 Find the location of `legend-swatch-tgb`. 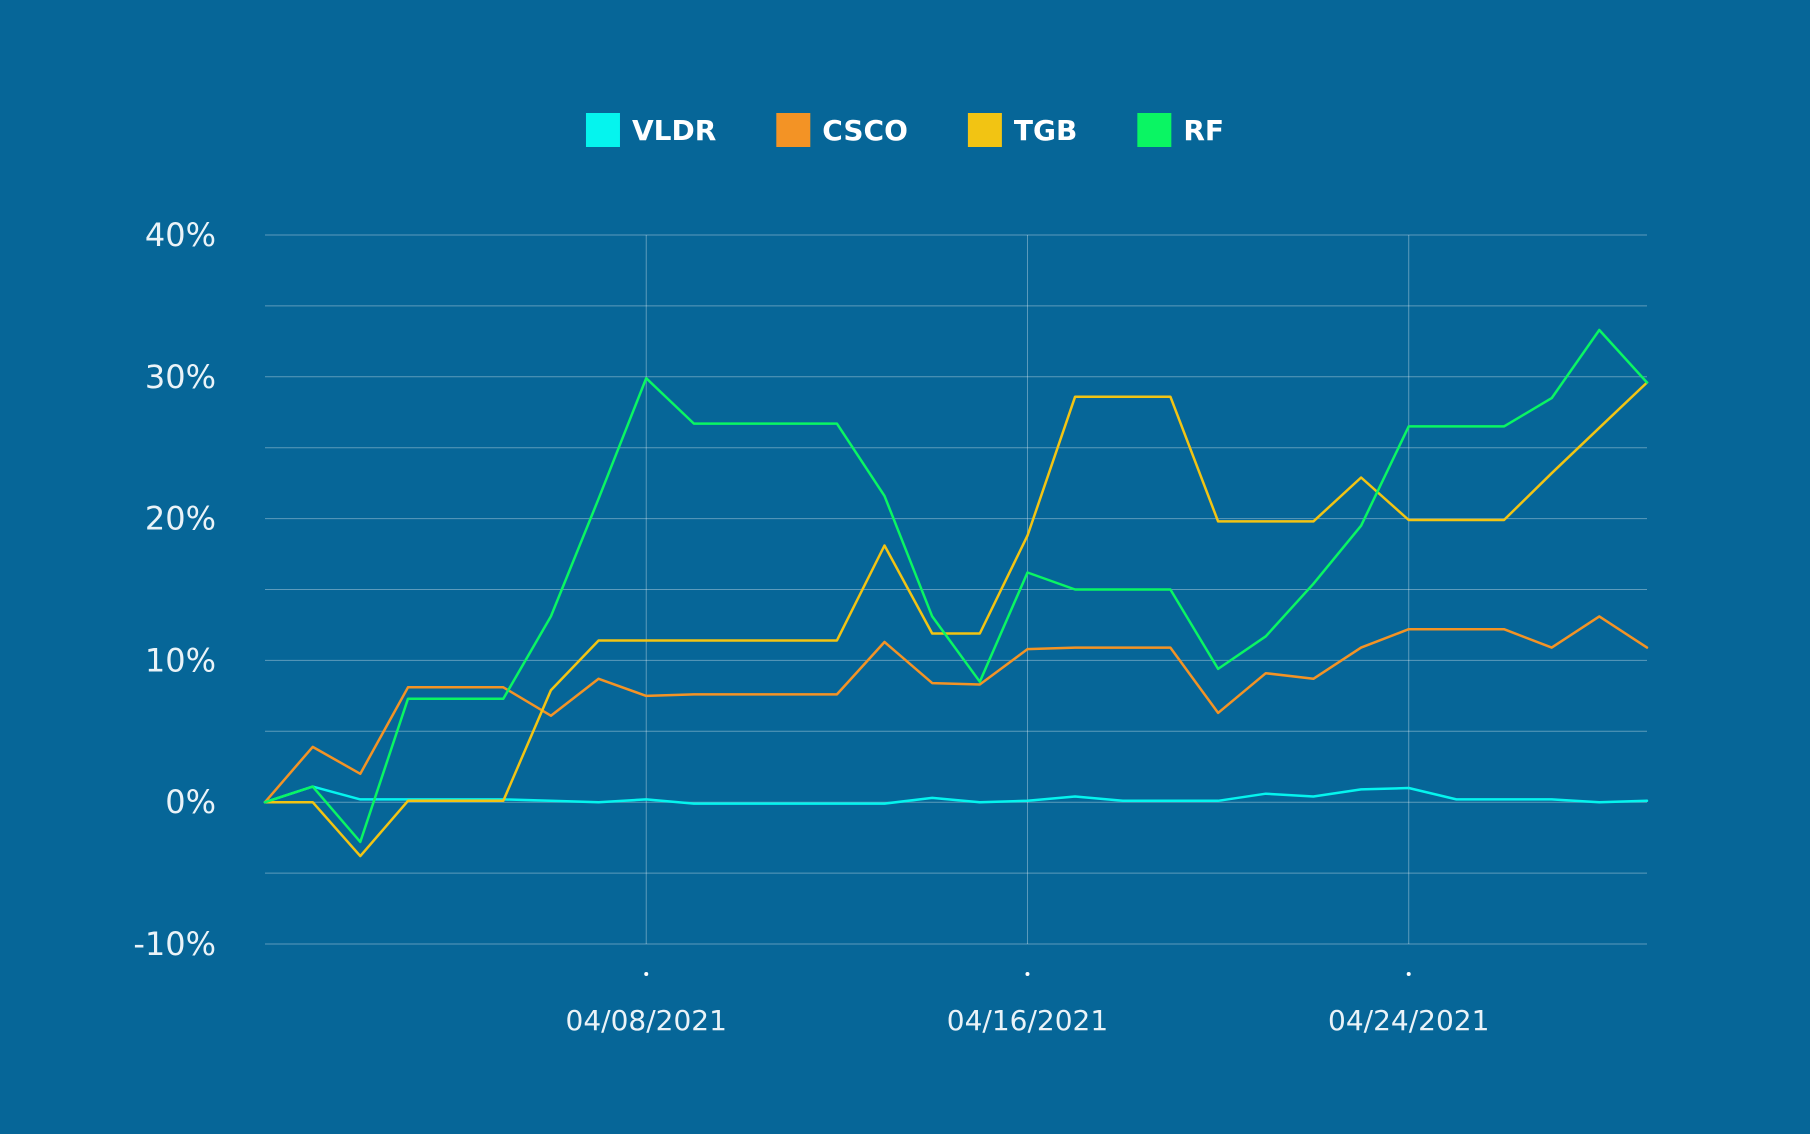

legend-swatch-tgb is located at coordinates (984, 130).